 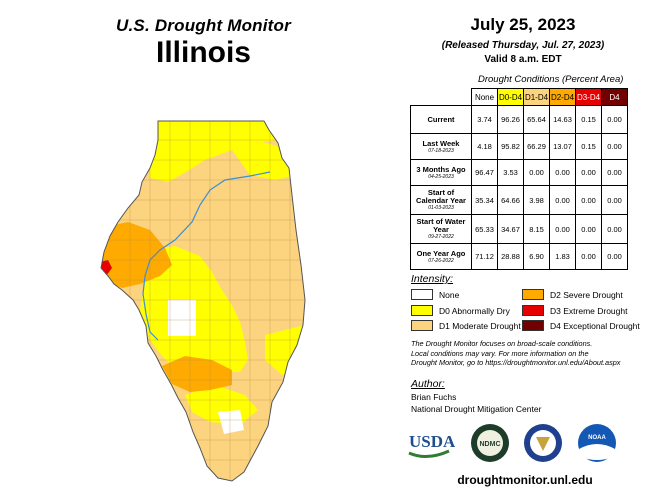 I want to click on table-cell: 95.82, so click(x=510, y=146).